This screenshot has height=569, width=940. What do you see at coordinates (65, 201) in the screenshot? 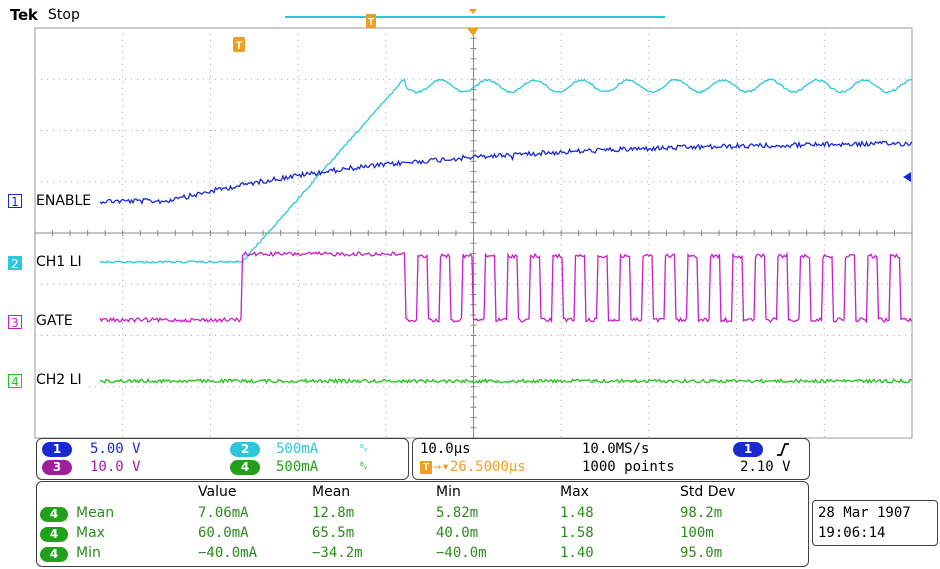
I see `ch1-label: ENABLE` at bounding box center [65, 201].